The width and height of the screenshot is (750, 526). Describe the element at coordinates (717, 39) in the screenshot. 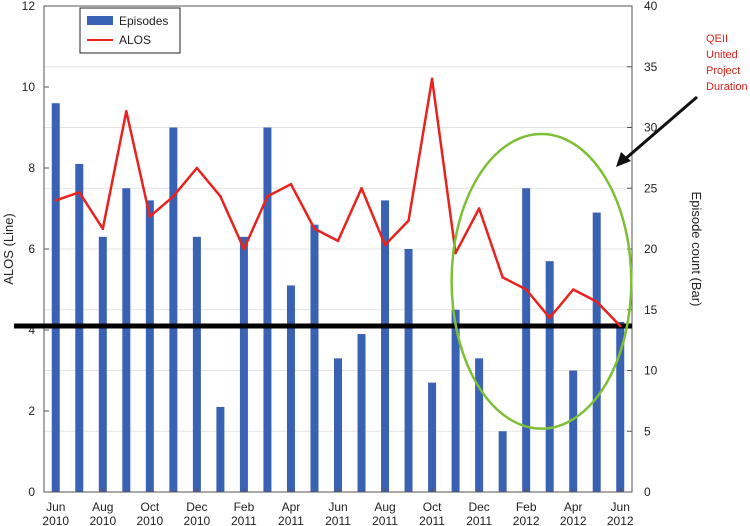

I see `annotation-line: QEII` at that location.